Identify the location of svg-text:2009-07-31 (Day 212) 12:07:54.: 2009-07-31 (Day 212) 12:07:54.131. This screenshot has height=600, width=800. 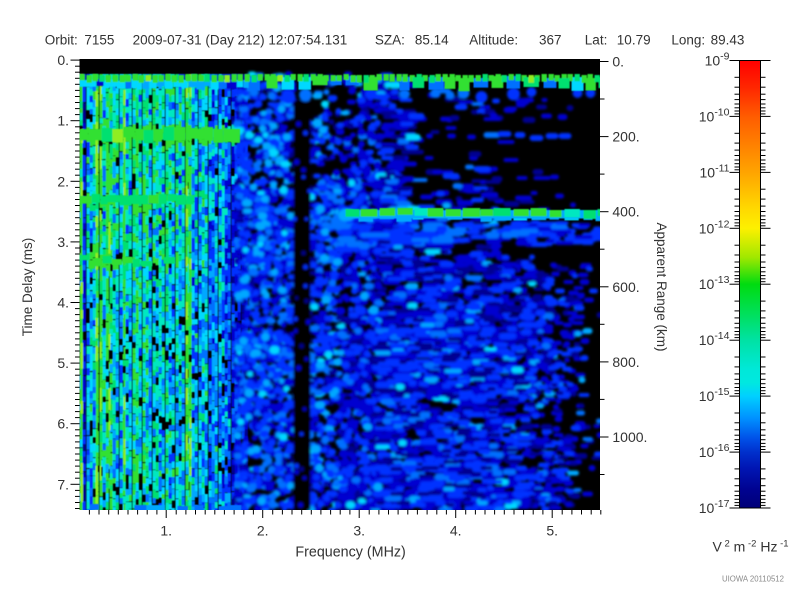
(240, 40).